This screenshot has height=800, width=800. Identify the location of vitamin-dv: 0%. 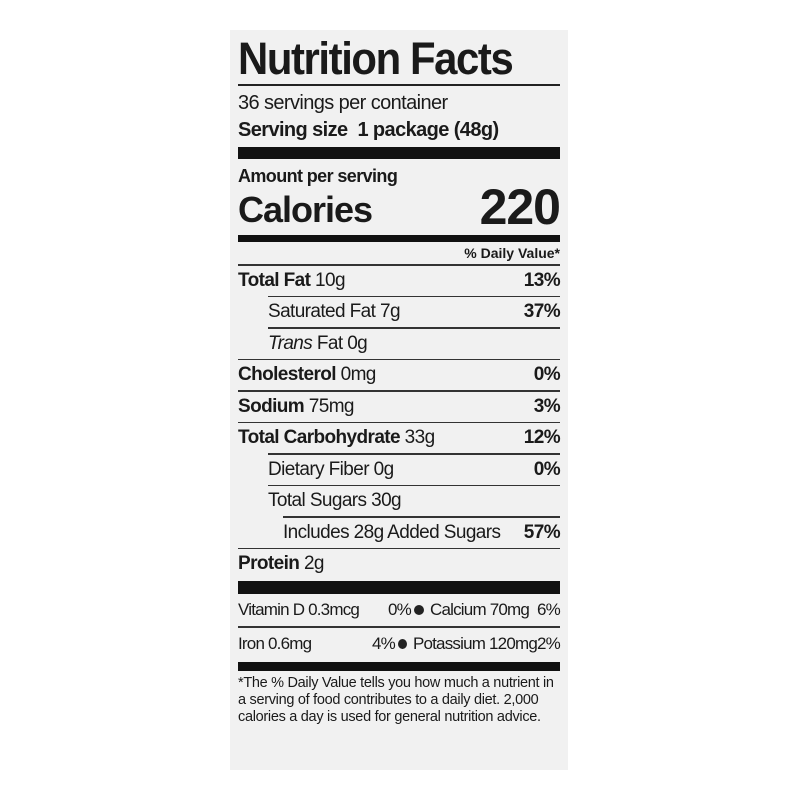
(400, 609).